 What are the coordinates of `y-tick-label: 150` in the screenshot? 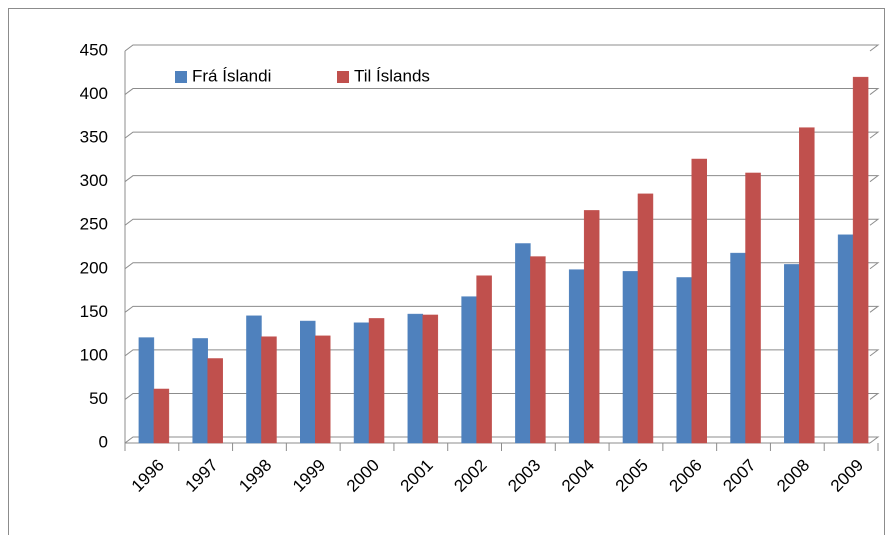 It's located at (94, 311).